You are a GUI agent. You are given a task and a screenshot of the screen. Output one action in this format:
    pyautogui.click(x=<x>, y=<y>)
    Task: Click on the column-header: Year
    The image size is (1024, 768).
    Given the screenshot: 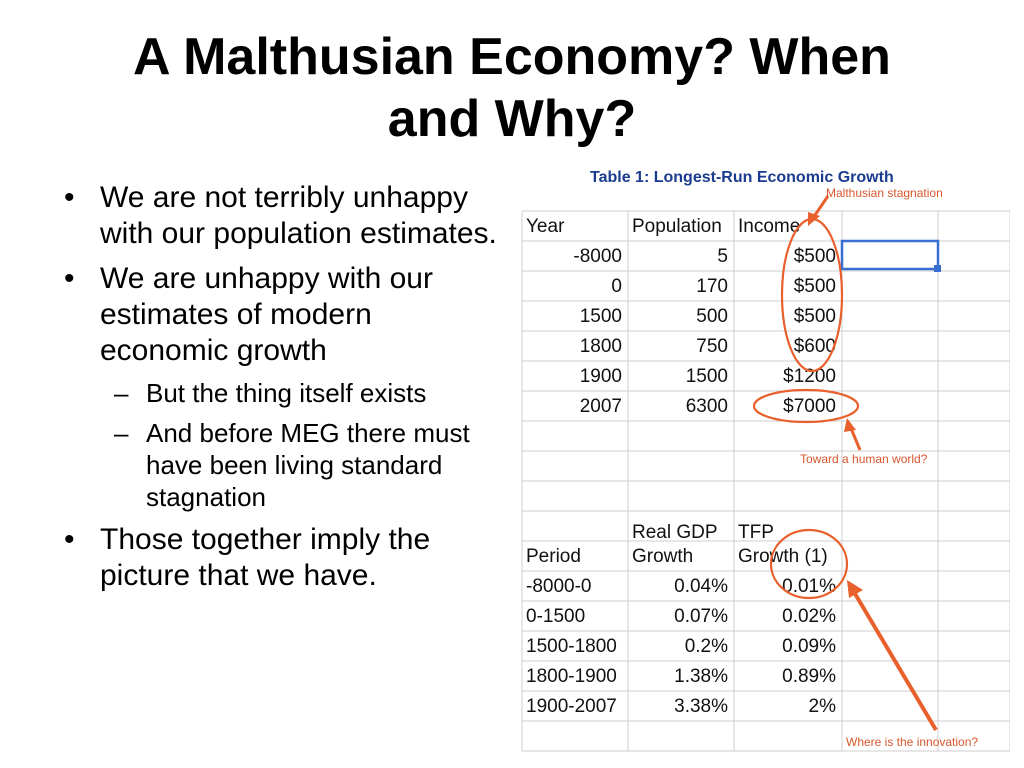 What is the action you would take?
    pyautogui.click(x=545, y=226)
    